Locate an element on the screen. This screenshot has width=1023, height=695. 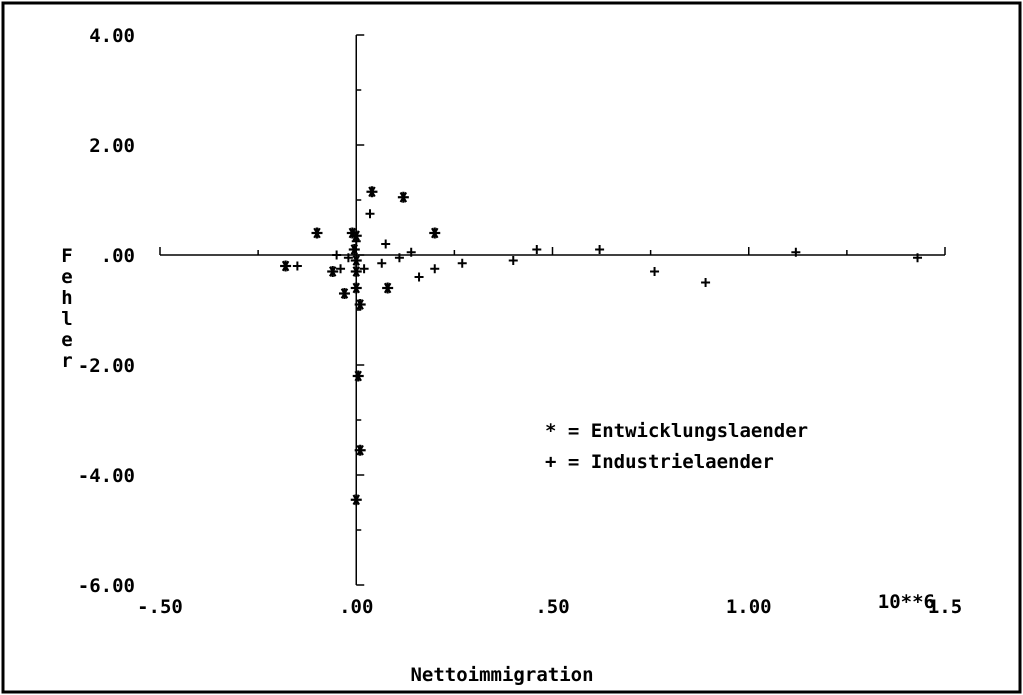
x-axis-title: Nettoimmigration is located at coordinates (501, 675).